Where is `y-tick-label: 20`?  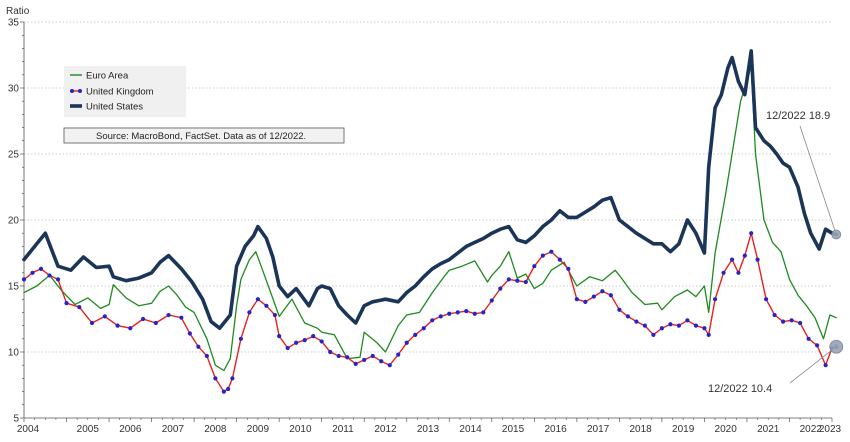
y-tick-label: 20 is located at coordinates (14, 221).